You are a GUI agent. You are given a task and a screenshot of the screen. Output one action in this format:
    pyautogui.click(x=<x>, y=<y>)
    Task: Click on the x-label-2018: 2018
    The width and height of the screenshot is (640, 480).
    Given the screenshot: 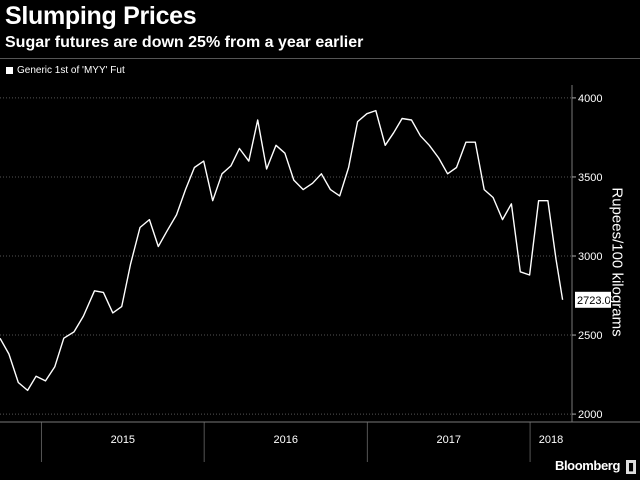 What is the action you would take?
    pyautogui.click(x=551, y=440)
    